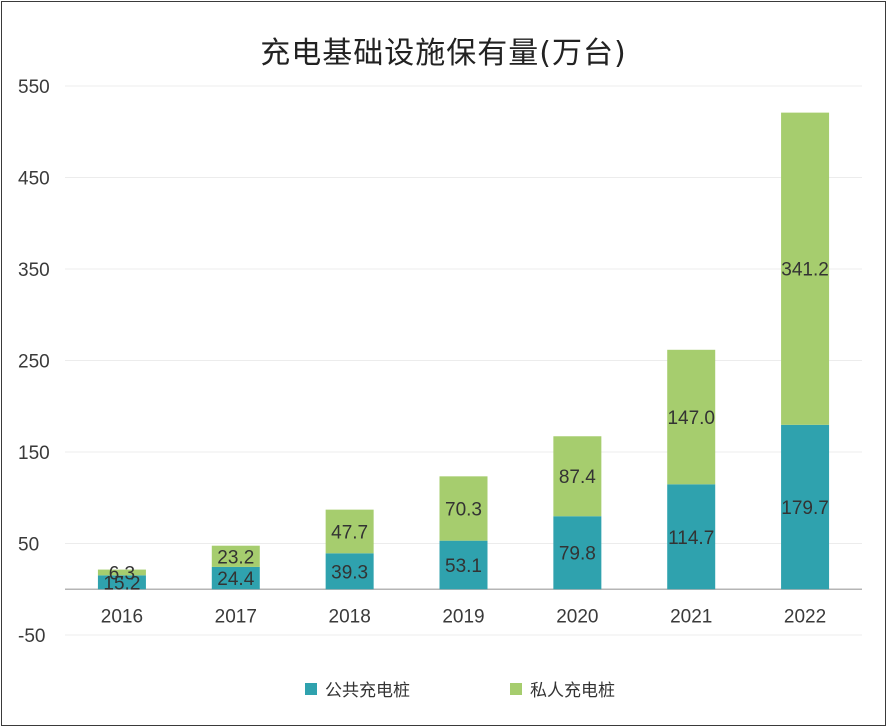 Image resolution: width=887 pixels, height=727 pixels. What do you see at coordinates (691, 616) in the screenshot?
I see `x-tick-label: 2021` at bounding box center [691, 616].